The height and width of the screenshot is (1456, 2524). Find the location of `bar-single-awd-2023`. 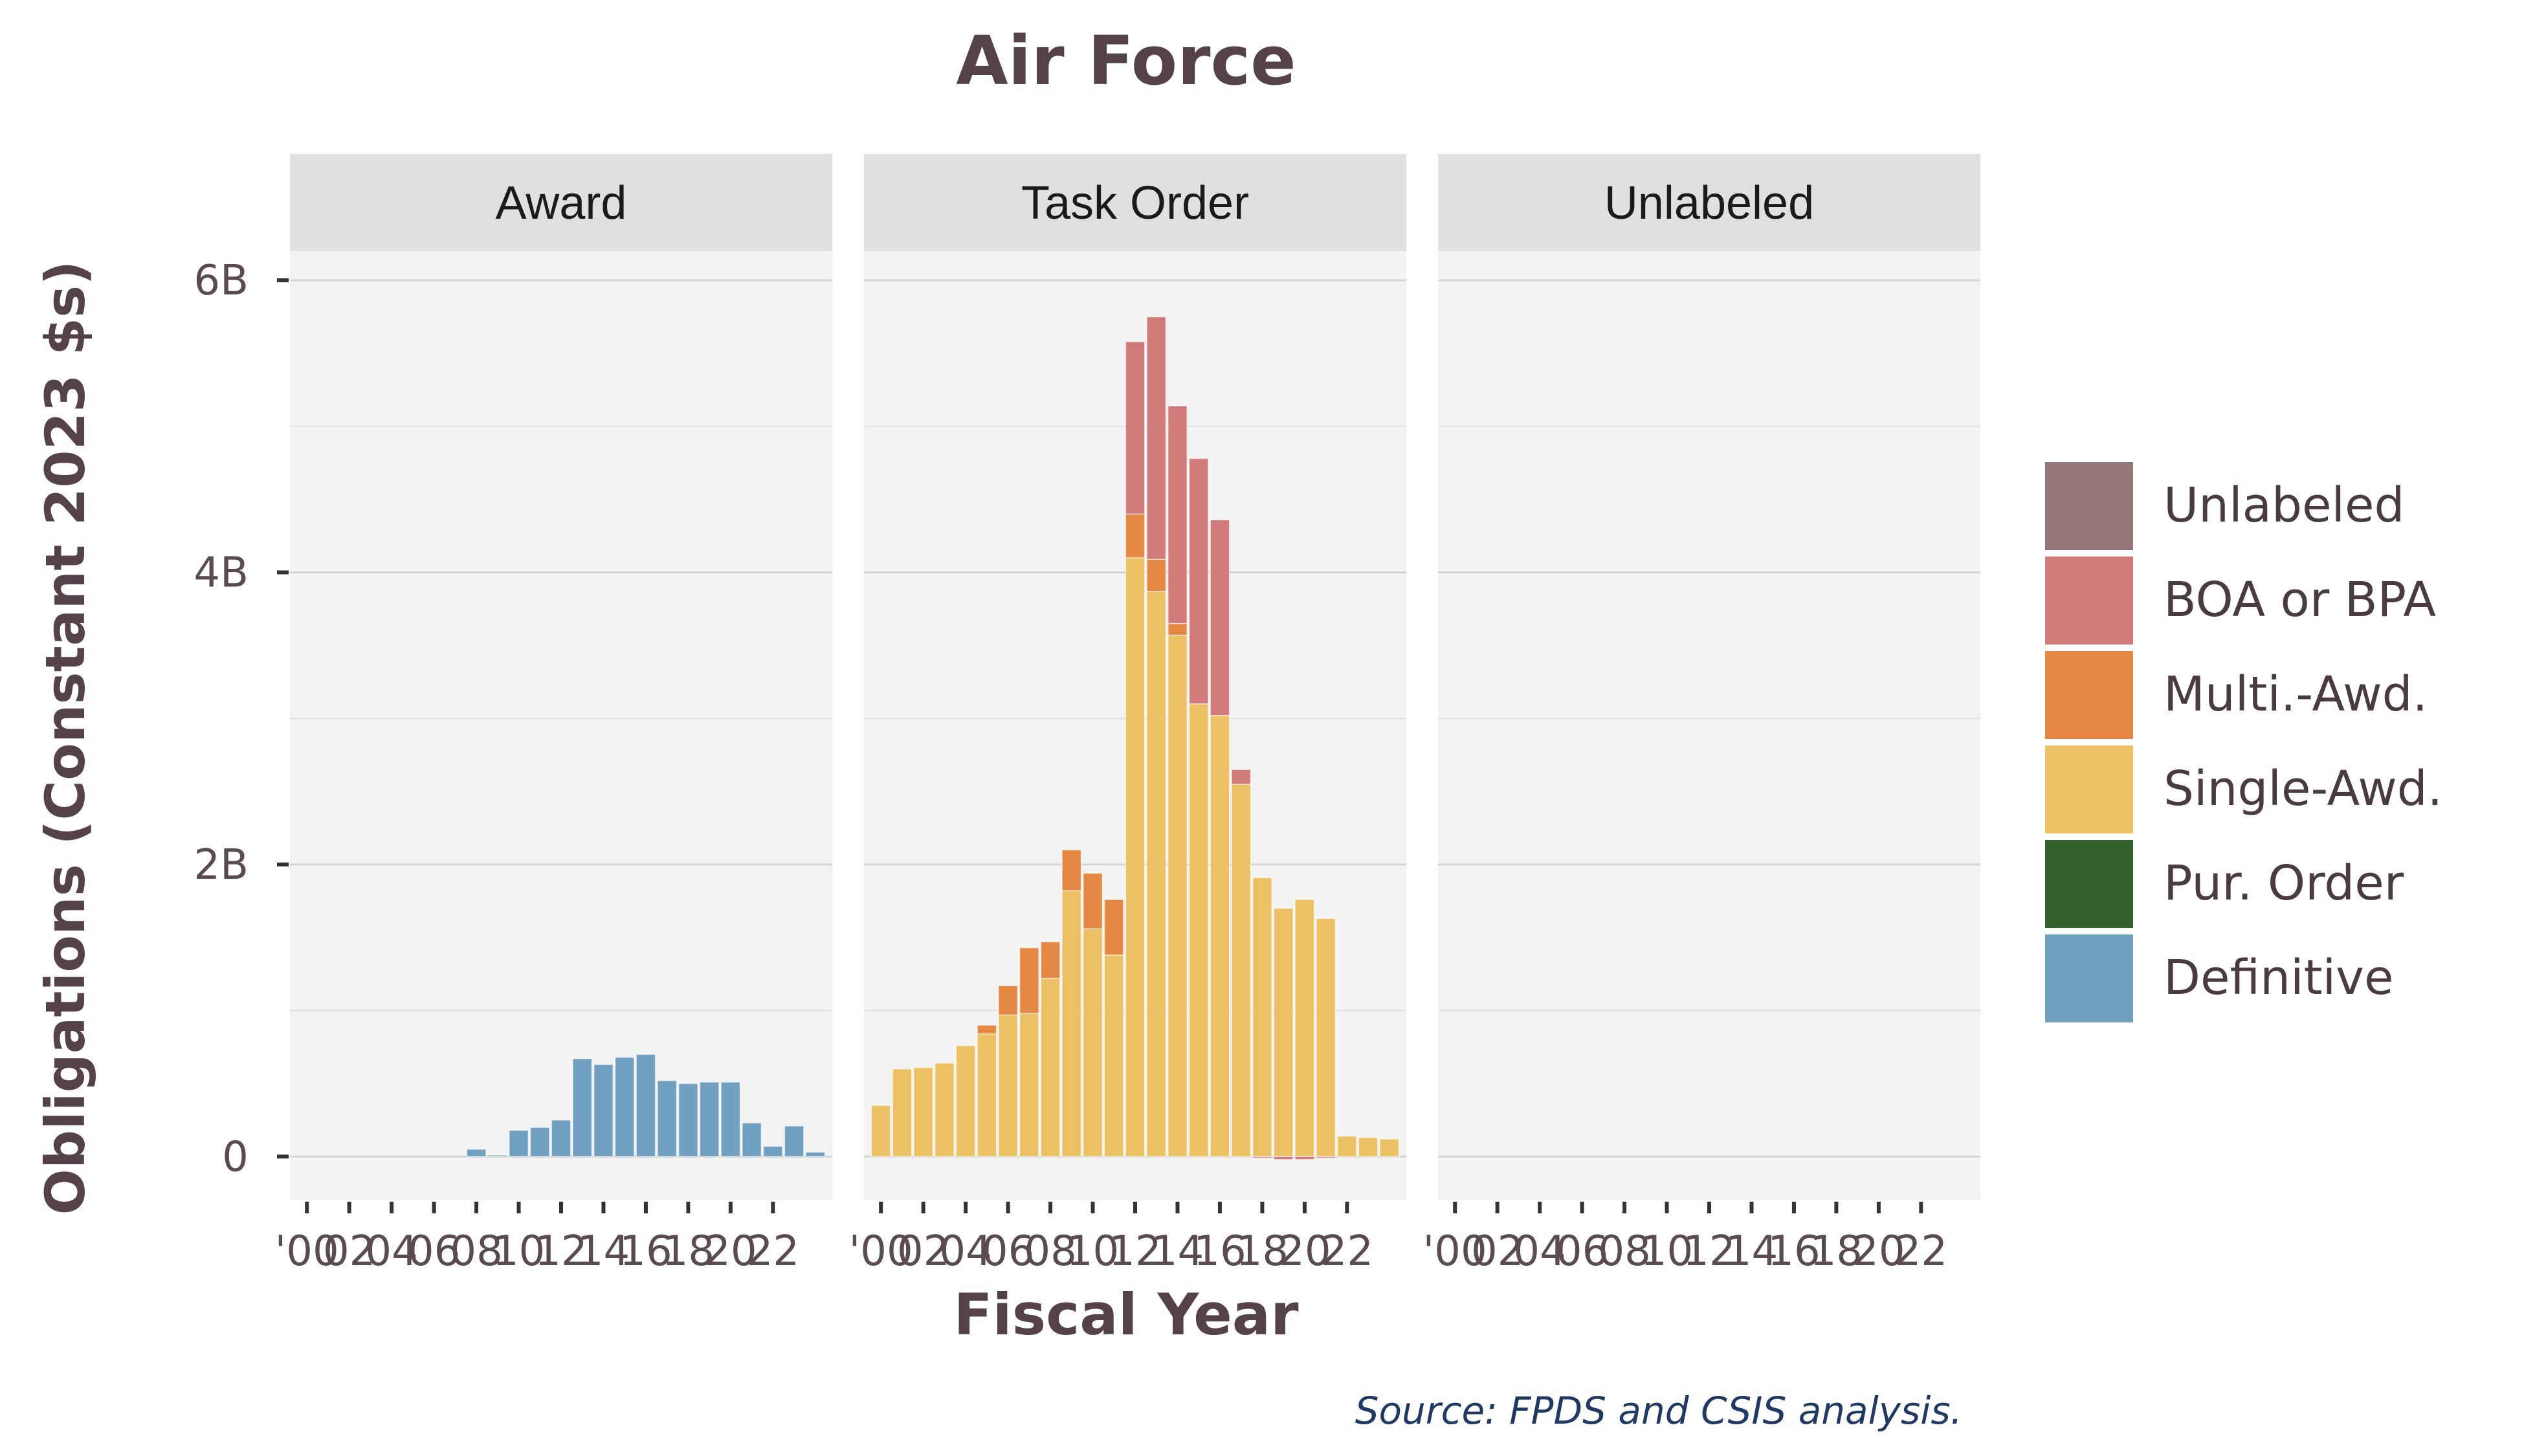

bar-single-awd-2023 is located at coordinates (1368, 1147).